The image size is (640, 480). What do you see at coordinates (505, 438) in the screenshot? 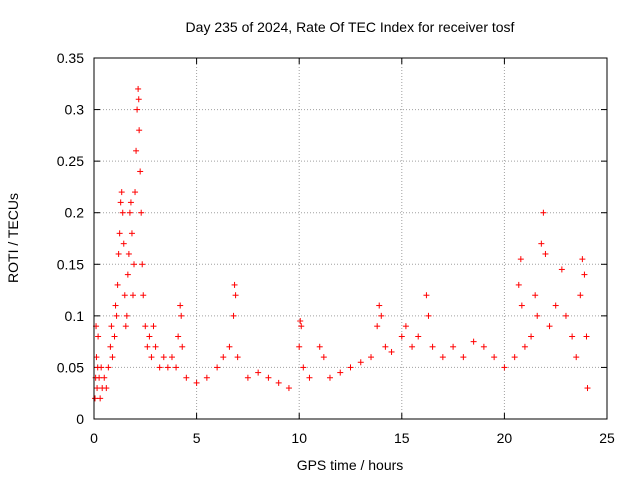
I see `x-tick-label: 20` at bounding box center [505, 438].